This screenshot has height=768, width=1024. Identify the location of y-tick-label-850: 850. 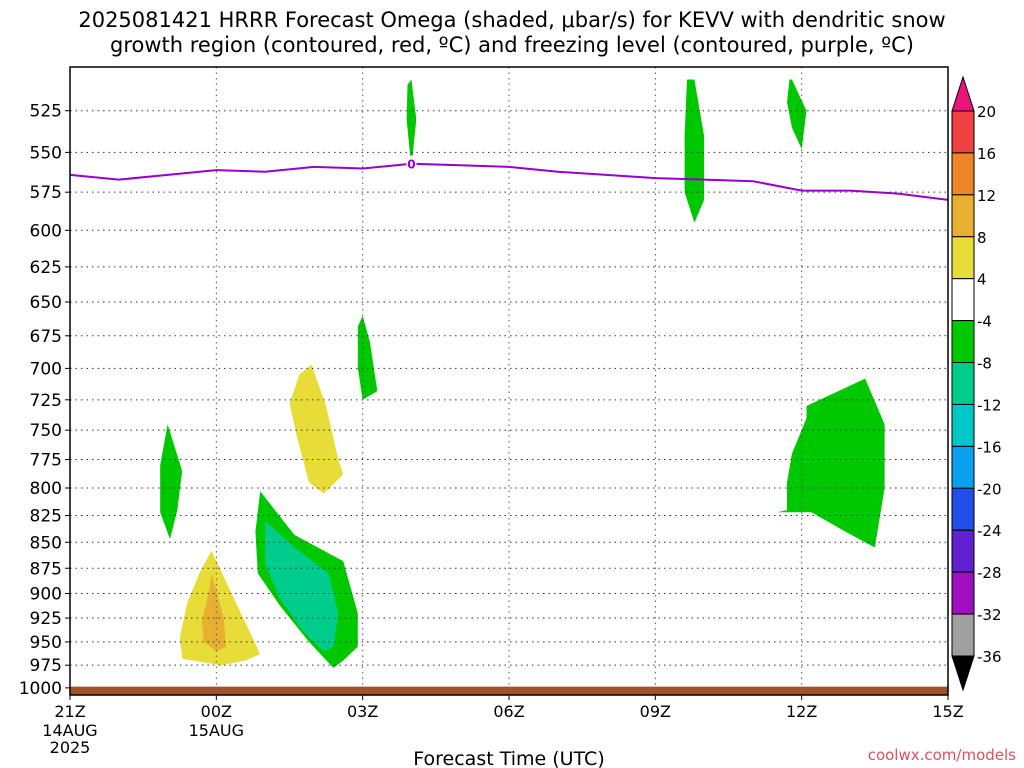
(46, 543).